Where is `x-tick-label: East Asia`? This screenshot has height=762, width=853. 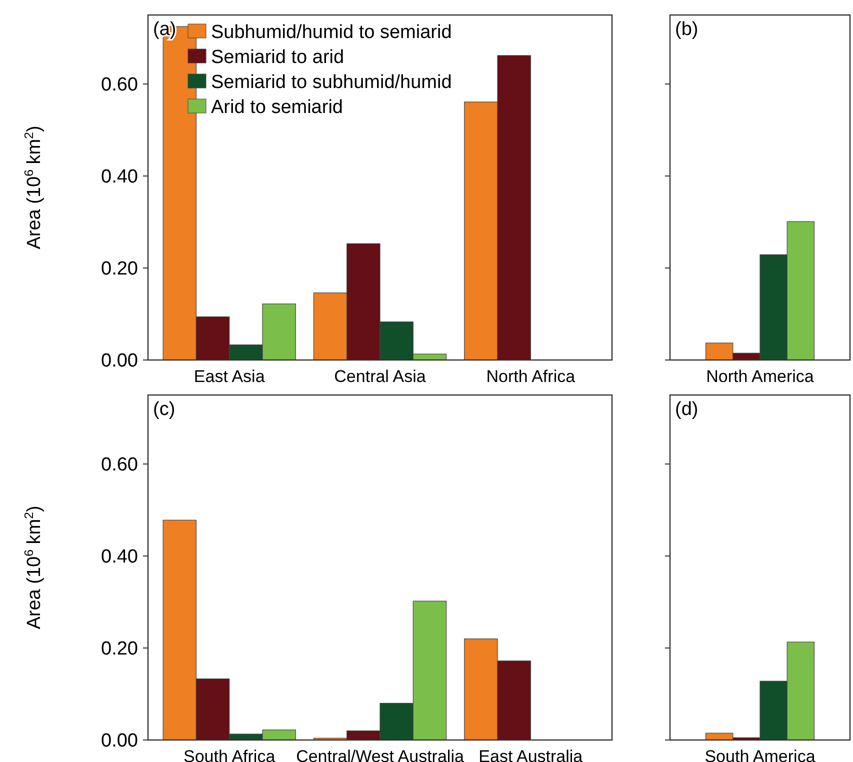 x-tick-label: East Asia is located at coordinates (230, 376).